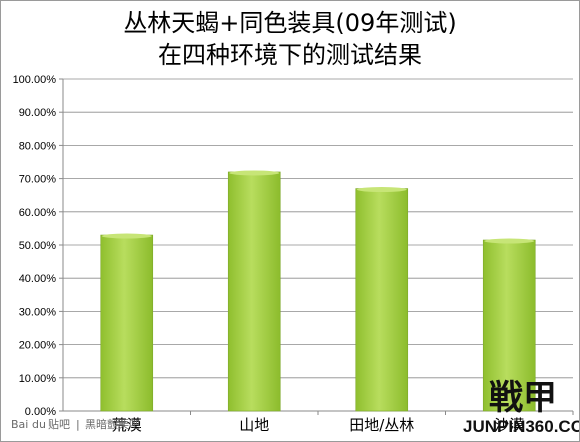 The image size is (580, 442). Describe the element at coordinates (19, 424) in the screenshot. I see `watermark-baidu: Bai` at that location.